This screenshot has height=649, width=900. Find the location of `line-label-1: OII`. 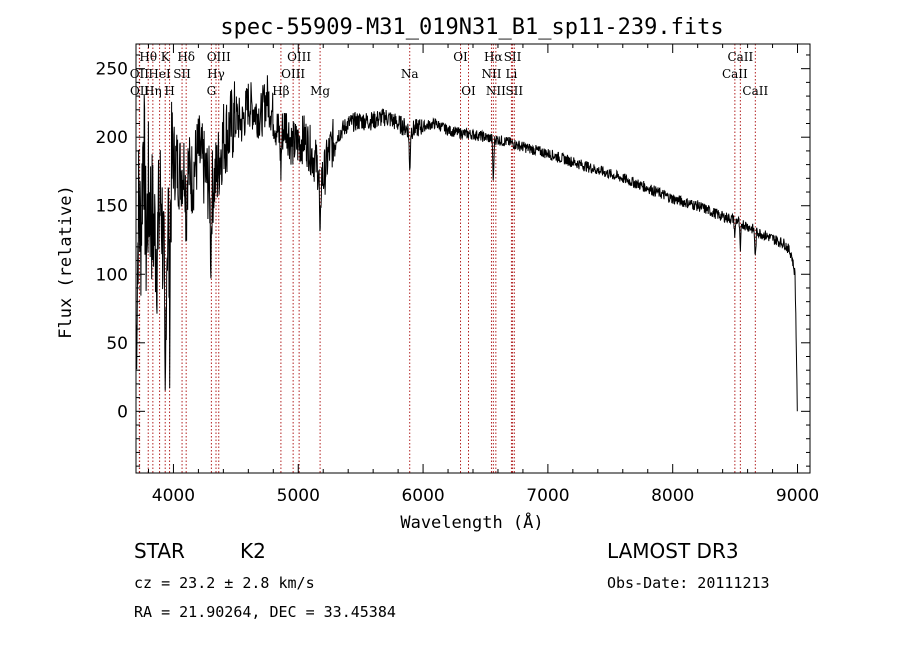

line-label-1: OII is located at coordinates (140, 91).